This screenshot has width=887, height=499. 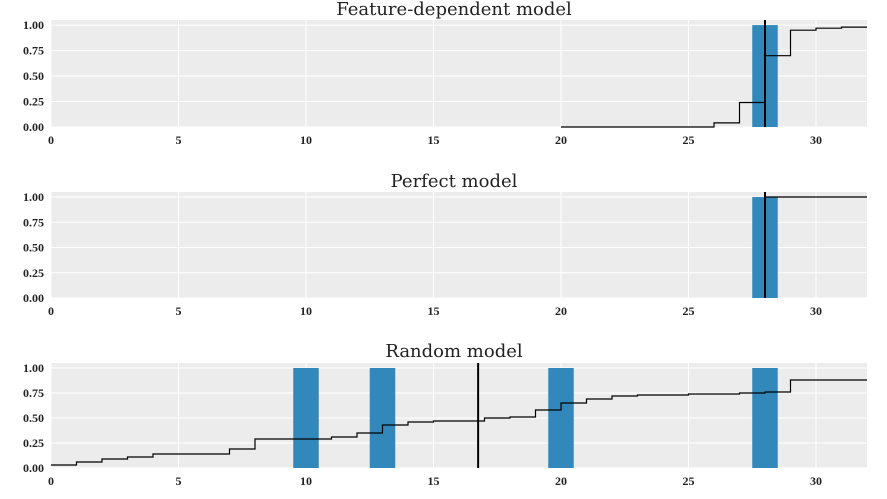 I want to click on subplot-title: Feature-dependent model, so click(x=454, y=10).